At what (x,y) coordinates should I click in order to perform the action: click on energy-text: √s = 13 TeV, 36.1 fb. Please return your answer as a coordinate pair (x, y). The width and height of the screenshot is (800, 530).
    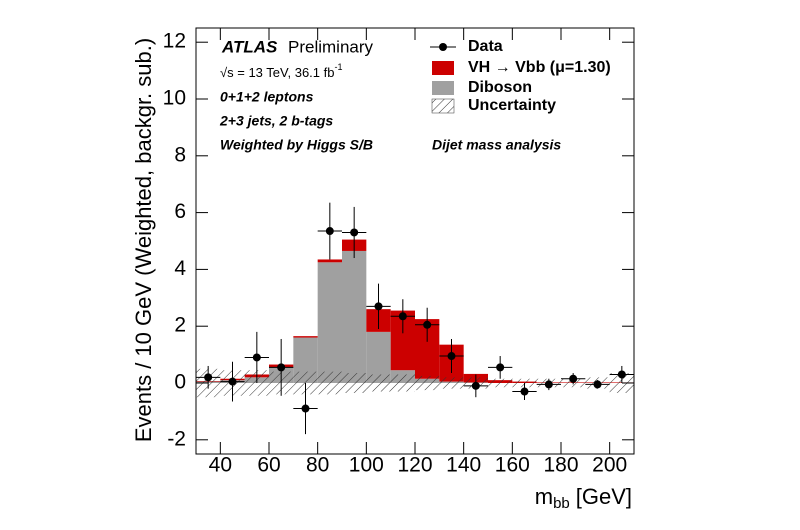
    Looking at the image, I should click on (277, 72).